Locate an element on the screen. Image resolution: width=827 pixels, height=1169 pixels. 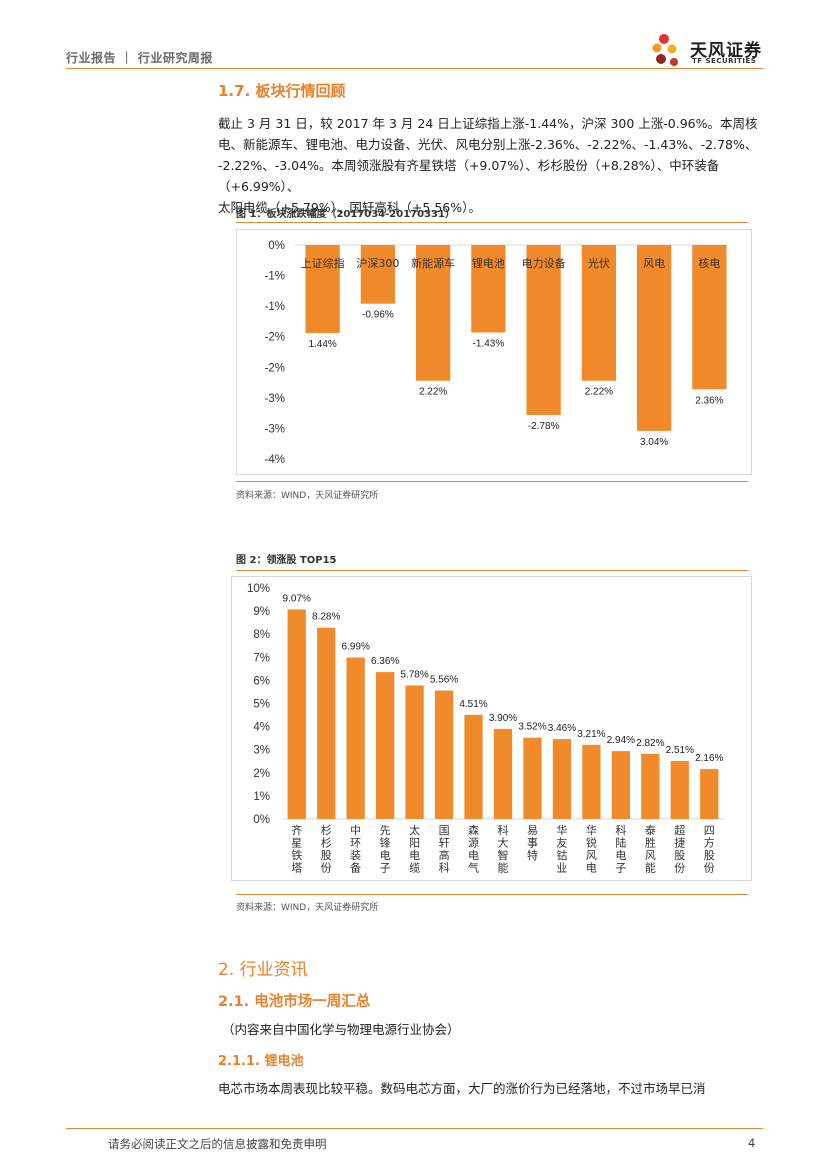
paragraph-line: 太阳电缆（+5.79%）、国轩高科（+5.56%）。 is located at coordinates (349, 207).